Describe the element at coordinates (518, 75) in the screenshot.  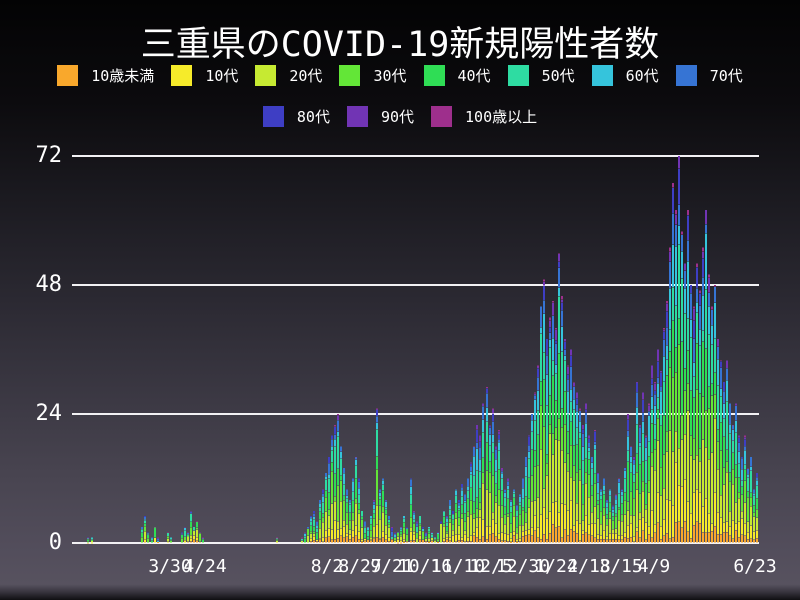
I see `legend-swatch-icon` at that location.